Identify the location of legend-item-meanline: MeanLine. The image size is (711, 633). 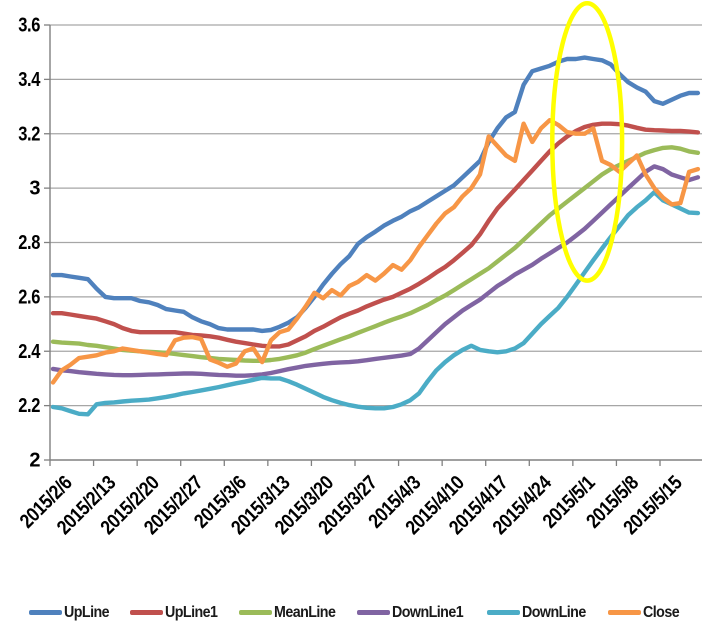
(289, 612).